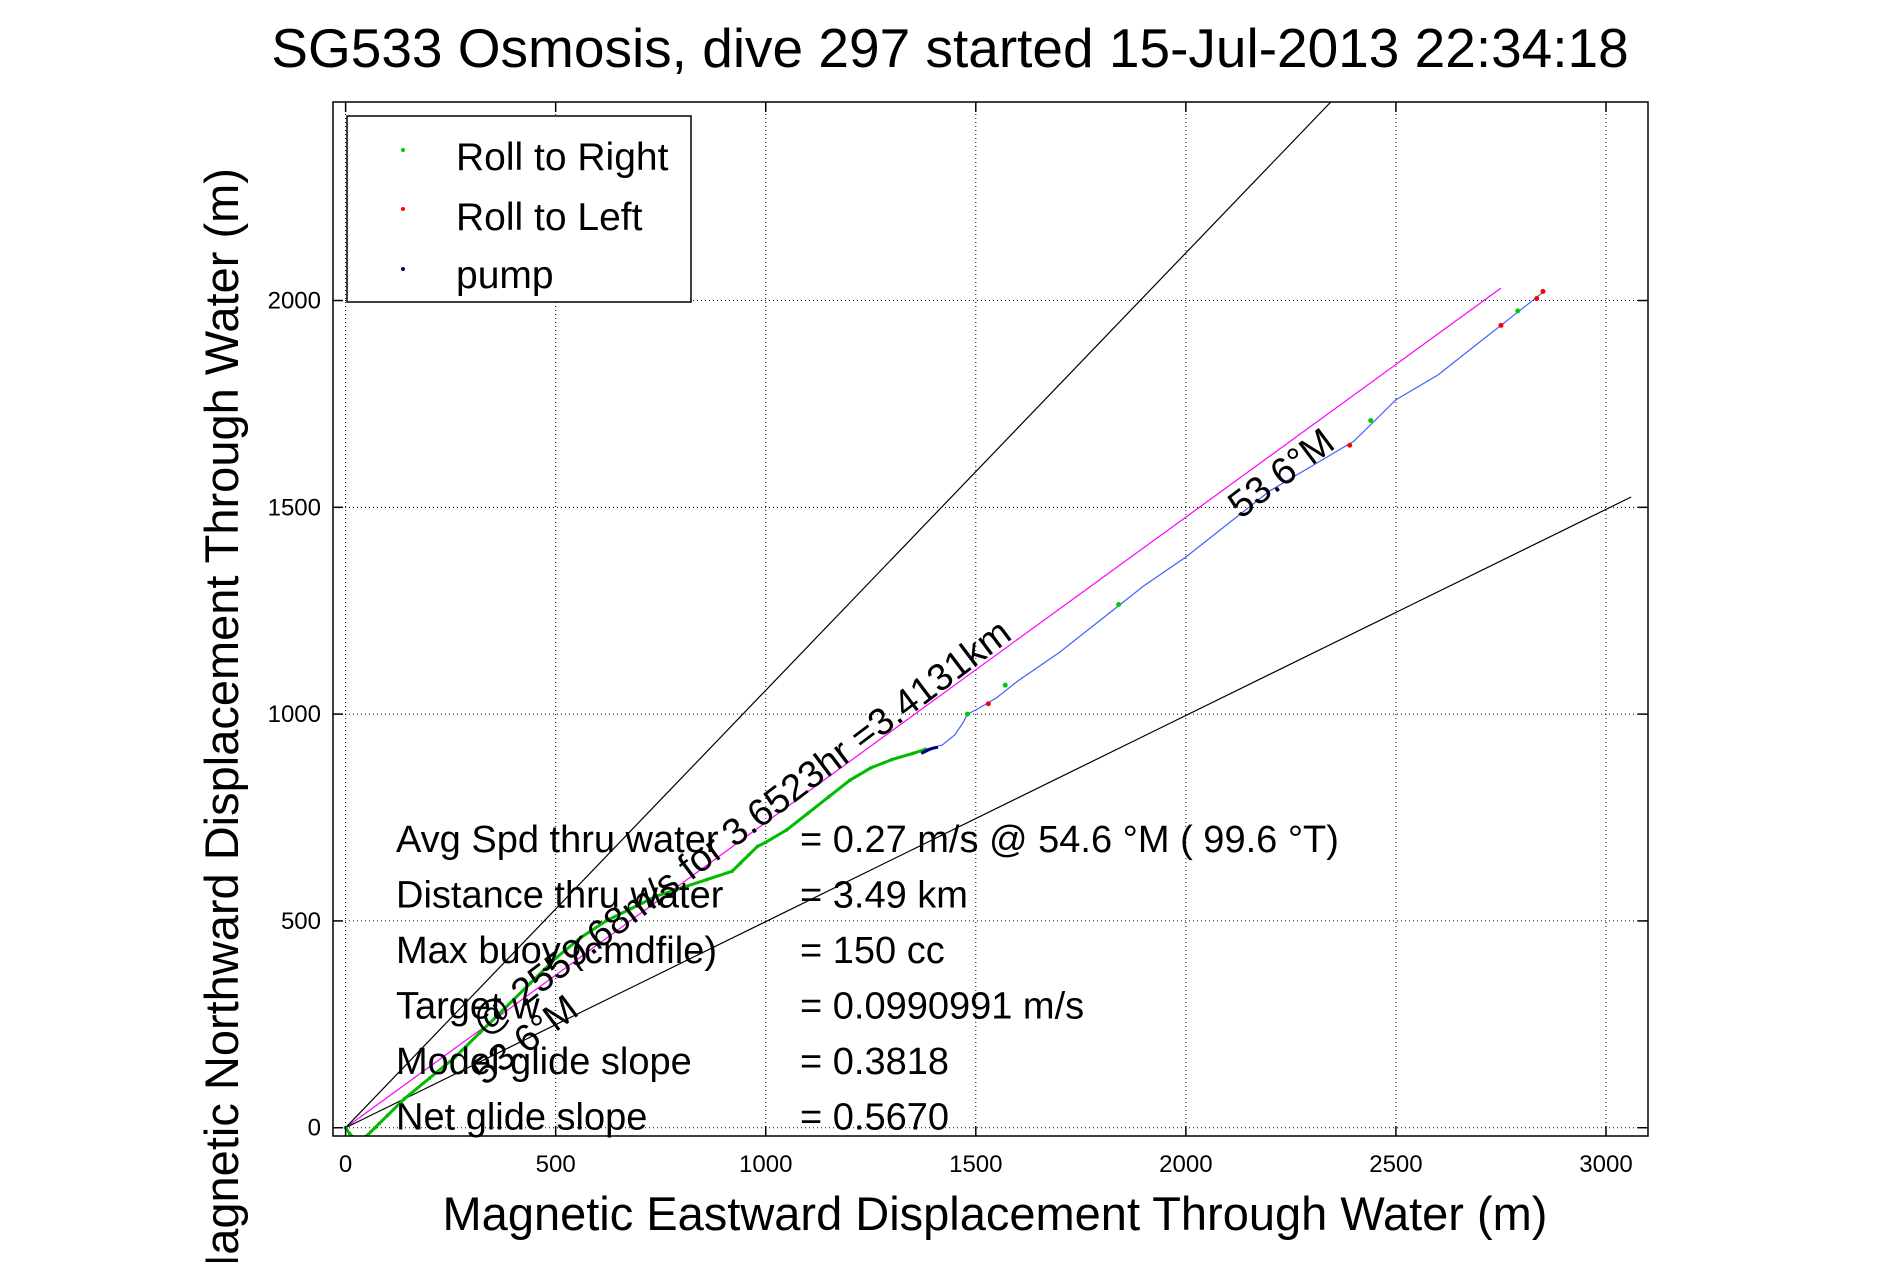  Describe the element at coordinates (403, 209) in the screenshot. I see `legend-marker-roll-left` at that location.